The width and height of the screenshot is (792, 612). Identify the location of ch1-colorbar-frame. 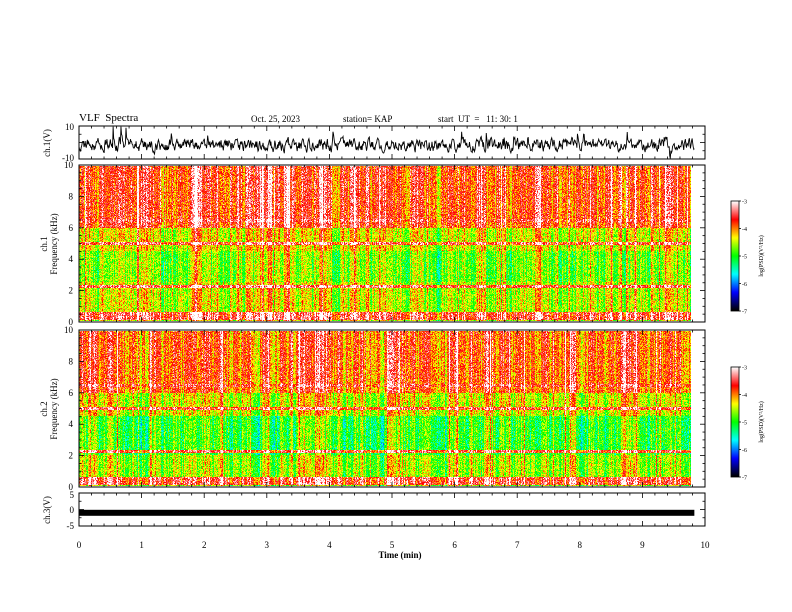
(735, 256).